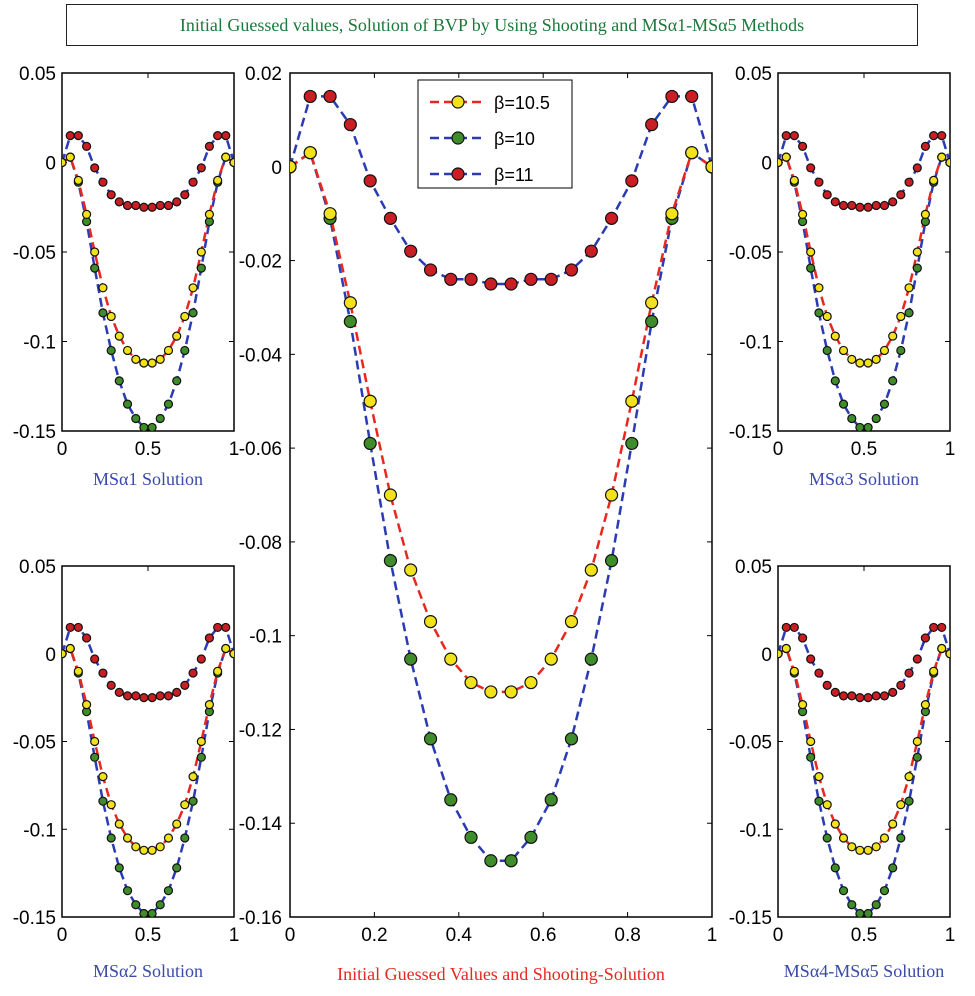 Image resolution: width=975 pixels, height=996 pixels. I want to click on y-tick-label: -0.05, so click(750, 743).